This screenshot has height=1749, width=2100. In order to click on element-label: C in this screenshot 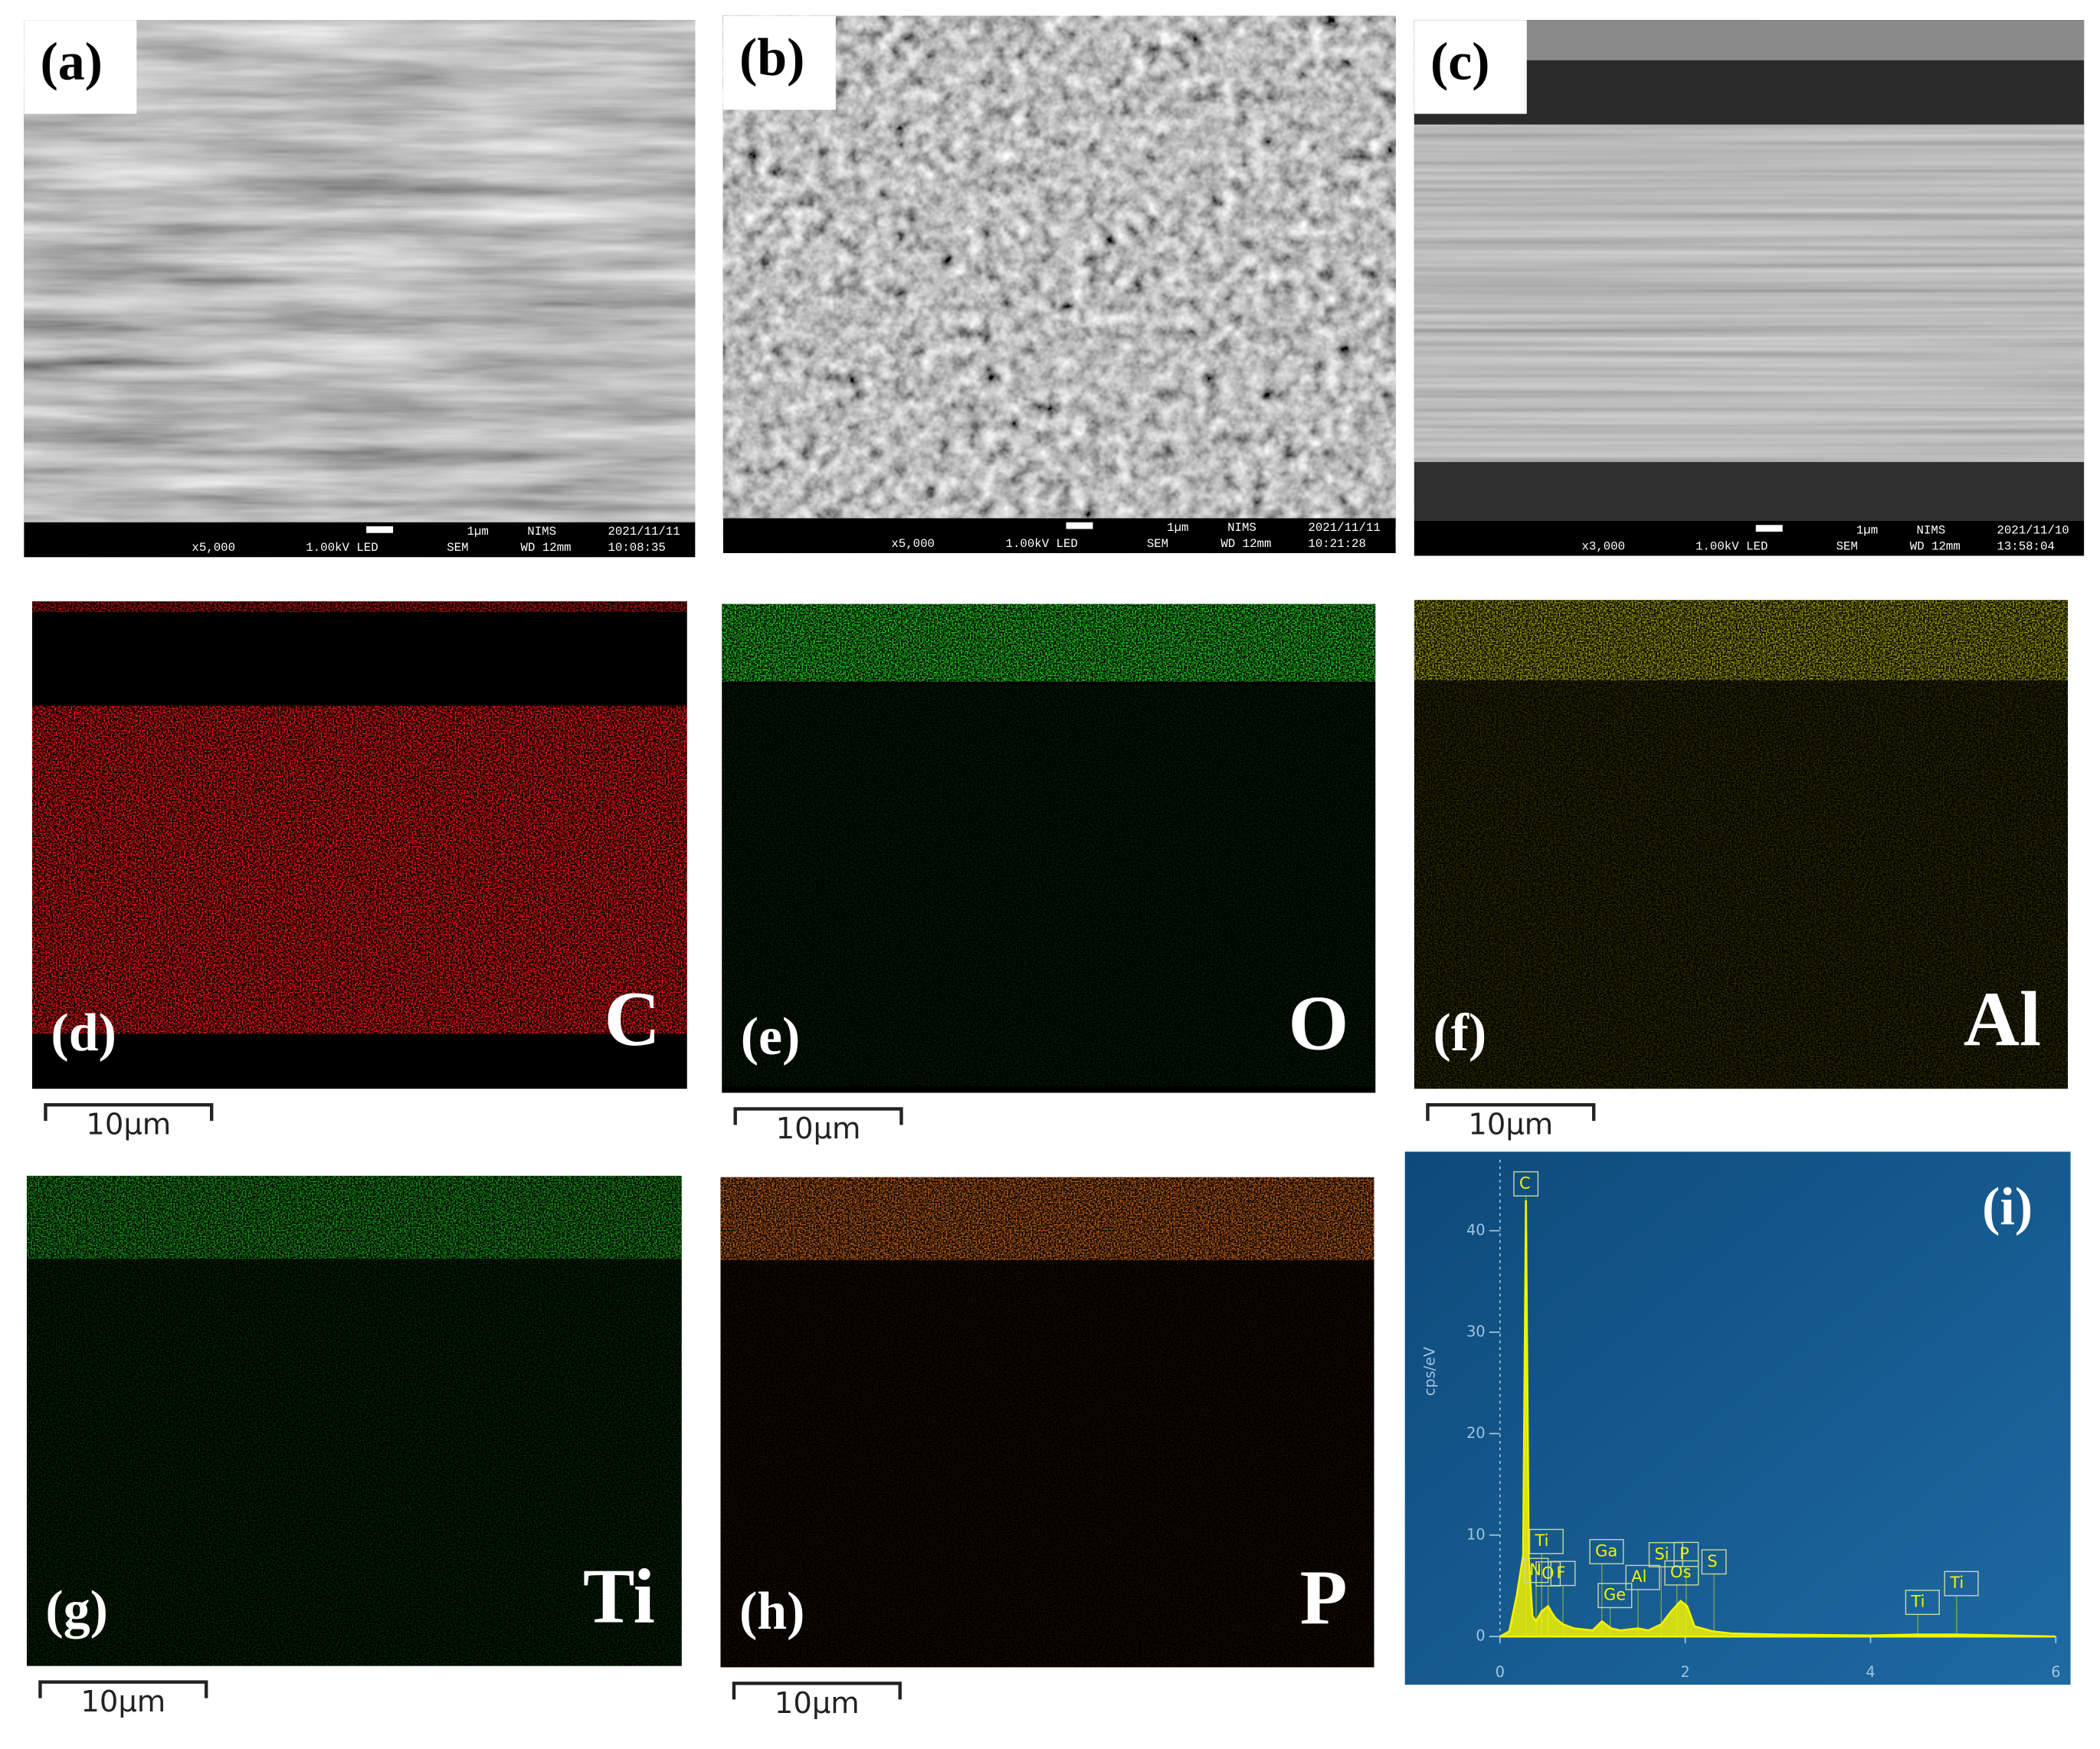, I will do `click(632, 1019)`.